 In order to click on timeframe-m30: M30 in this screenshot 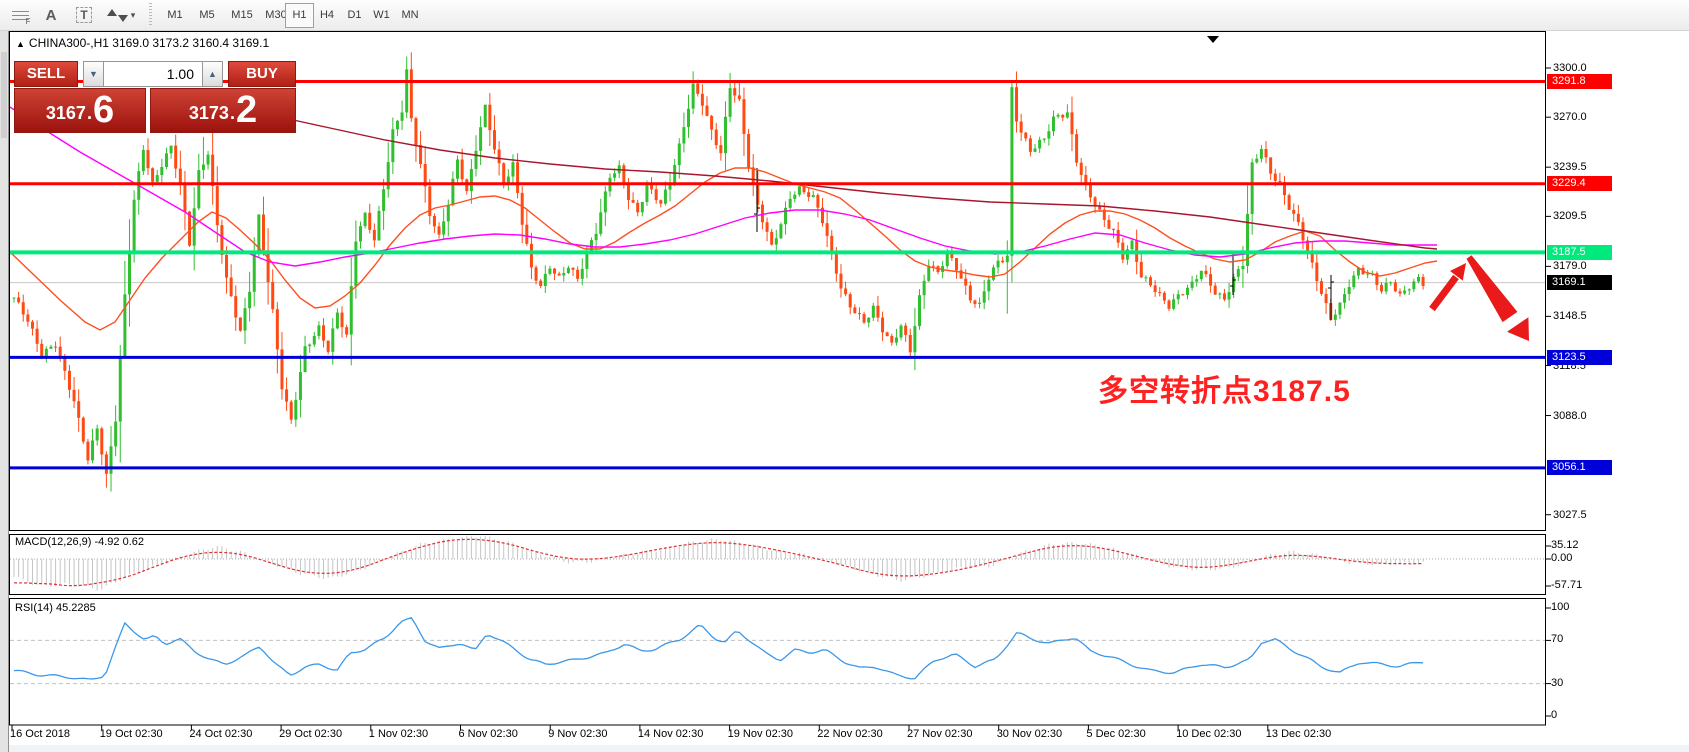, I will do `click(276, 15)`.